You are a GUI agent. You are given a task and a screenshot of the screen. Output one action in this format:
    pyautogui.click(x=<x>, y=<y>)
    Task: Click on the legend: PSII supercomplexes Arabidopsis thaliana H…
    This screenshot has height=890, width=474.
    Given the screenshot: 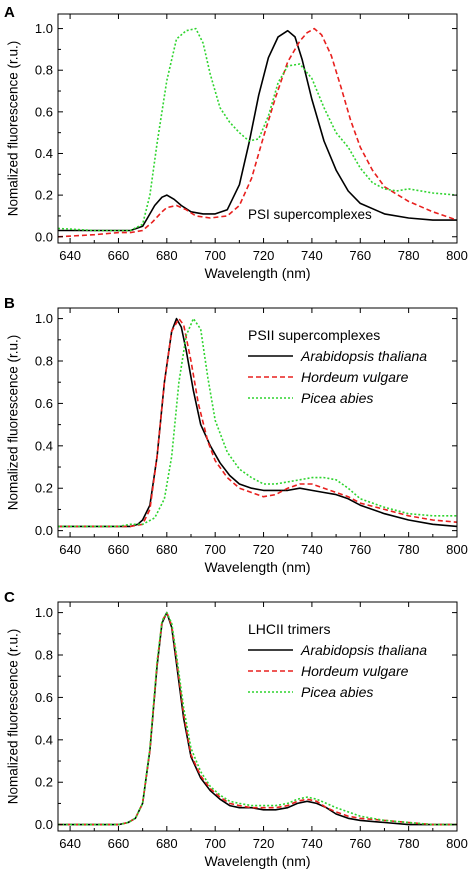 What is the action you would take?
    pyautogui.click(x=337, y=366)
    